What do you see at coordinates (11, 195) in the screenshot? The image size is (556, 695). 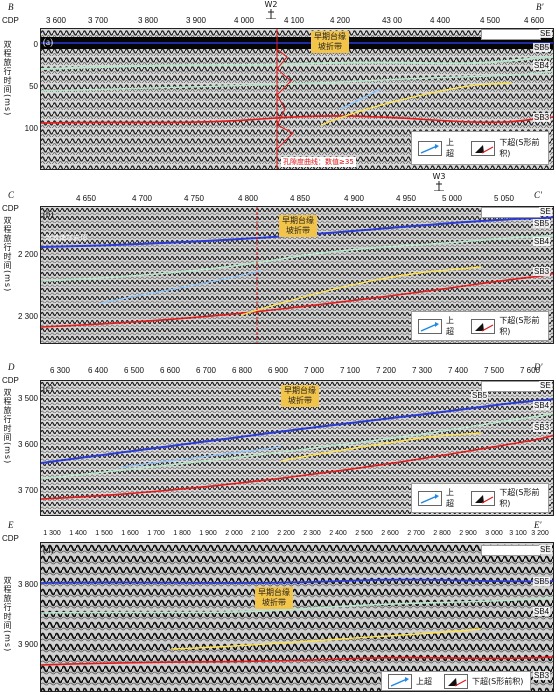 I see `section-start-label: C` at bounding box center [11, 195].